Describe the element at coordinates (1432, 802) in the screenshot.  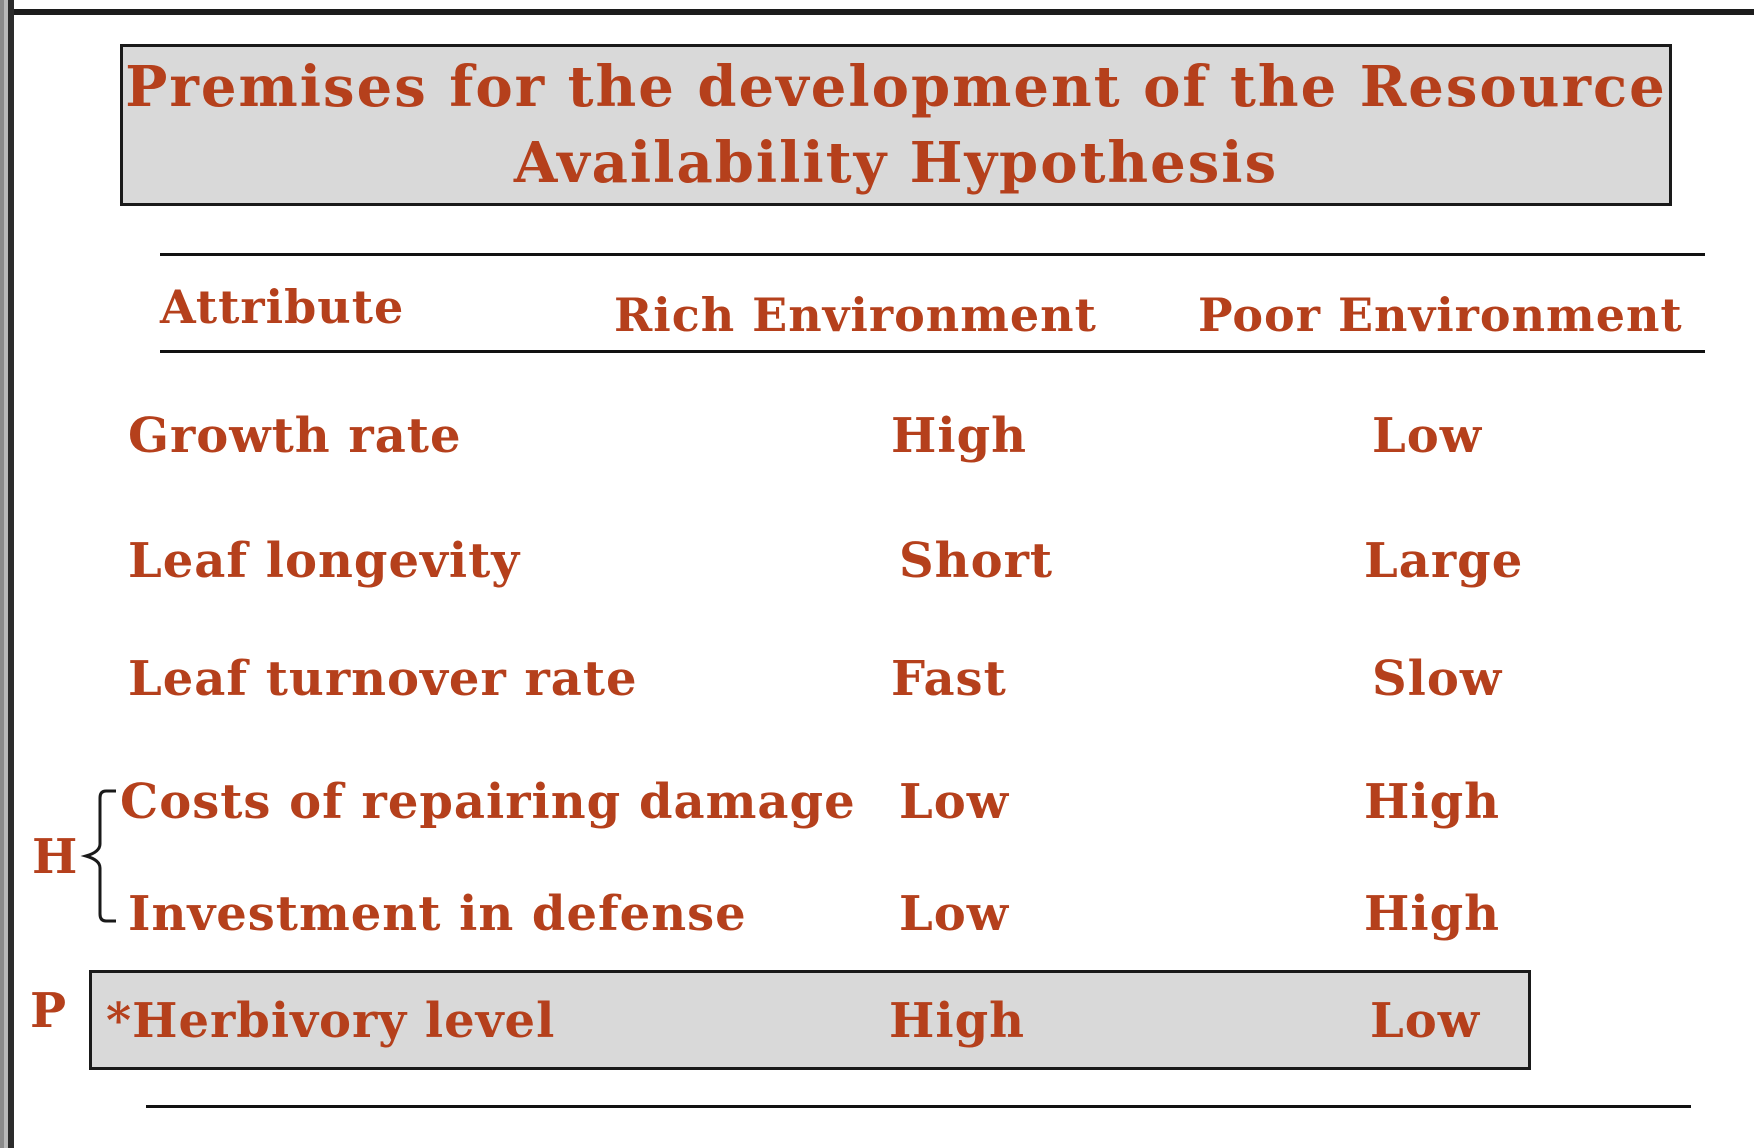
I see `row-4-poor: High` at that location.